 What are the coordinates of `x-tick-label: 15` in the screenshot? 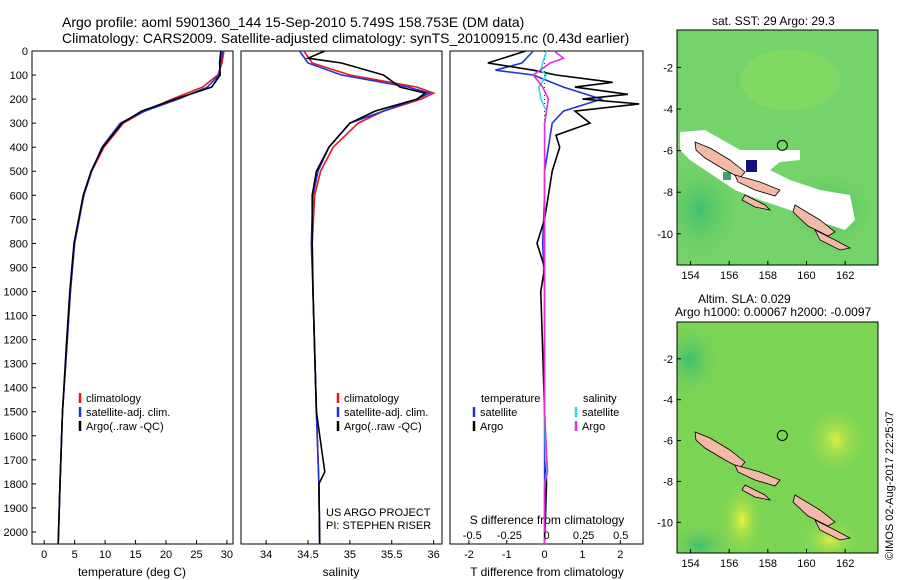 It's located at (135, 555).